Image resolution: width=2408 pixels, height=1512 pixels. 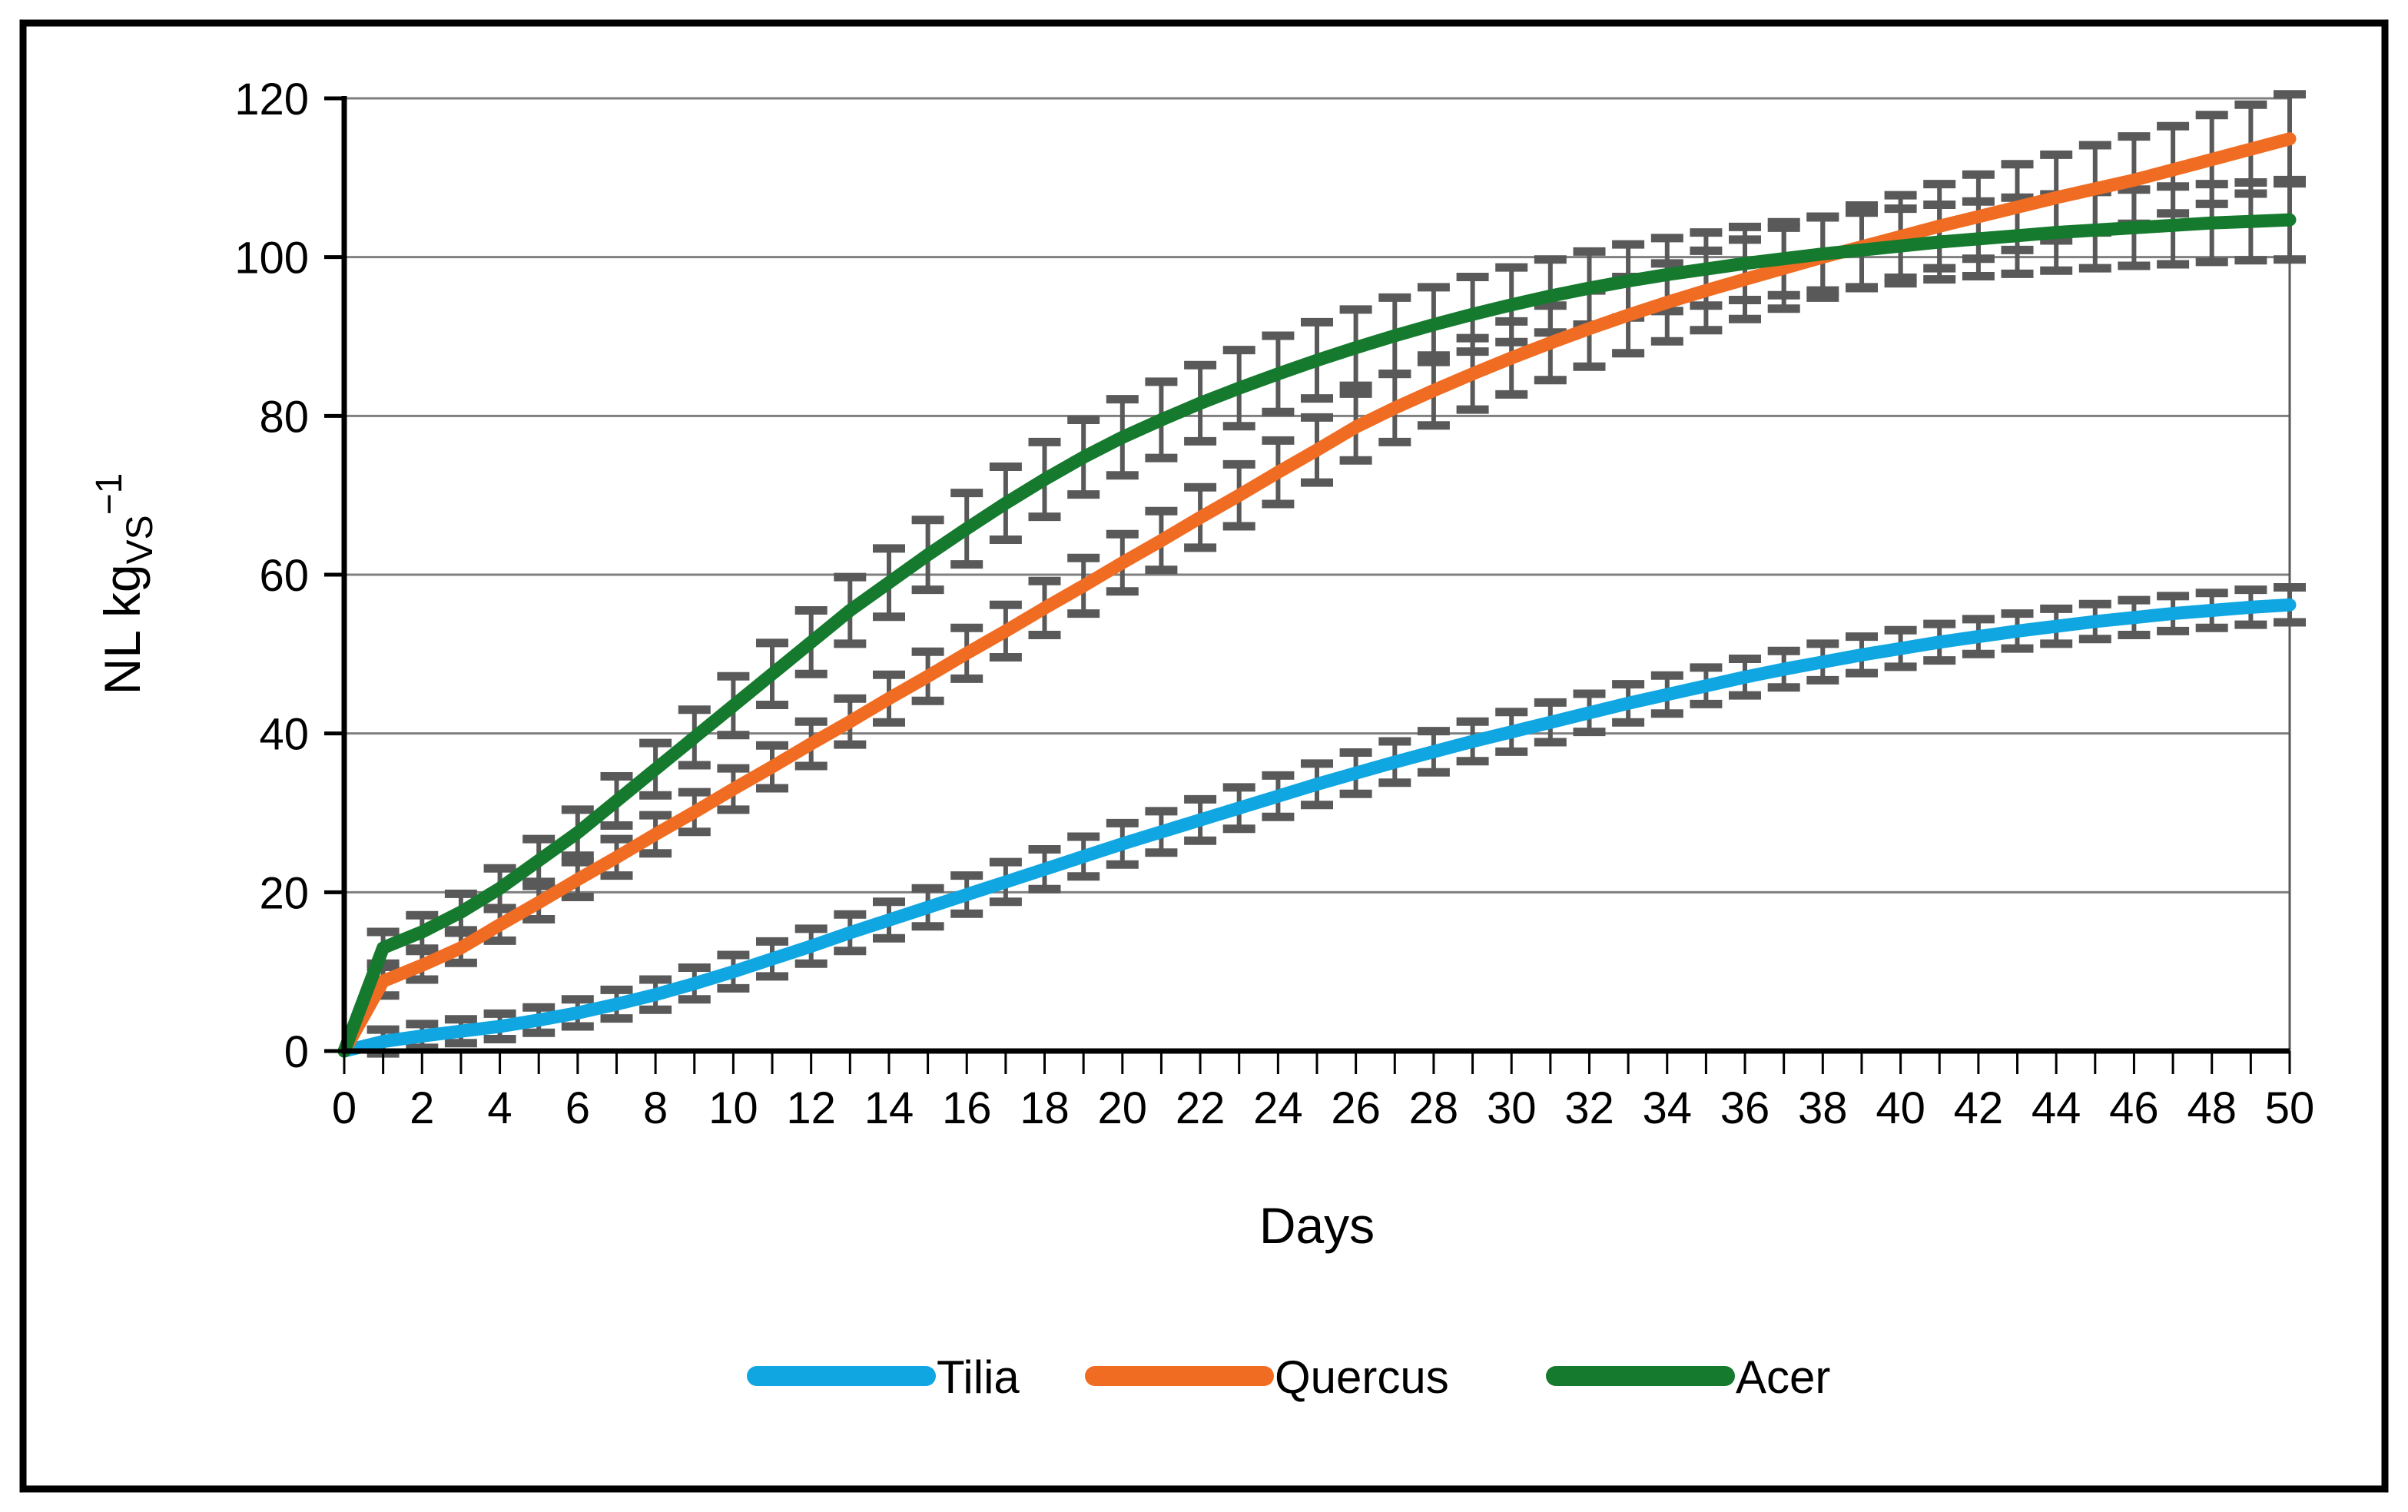 What do you see at coordinates (1783, 1377) in the screenshot?
I see `legend-label-acer: Acer` at bounding box center [1783, 1377].